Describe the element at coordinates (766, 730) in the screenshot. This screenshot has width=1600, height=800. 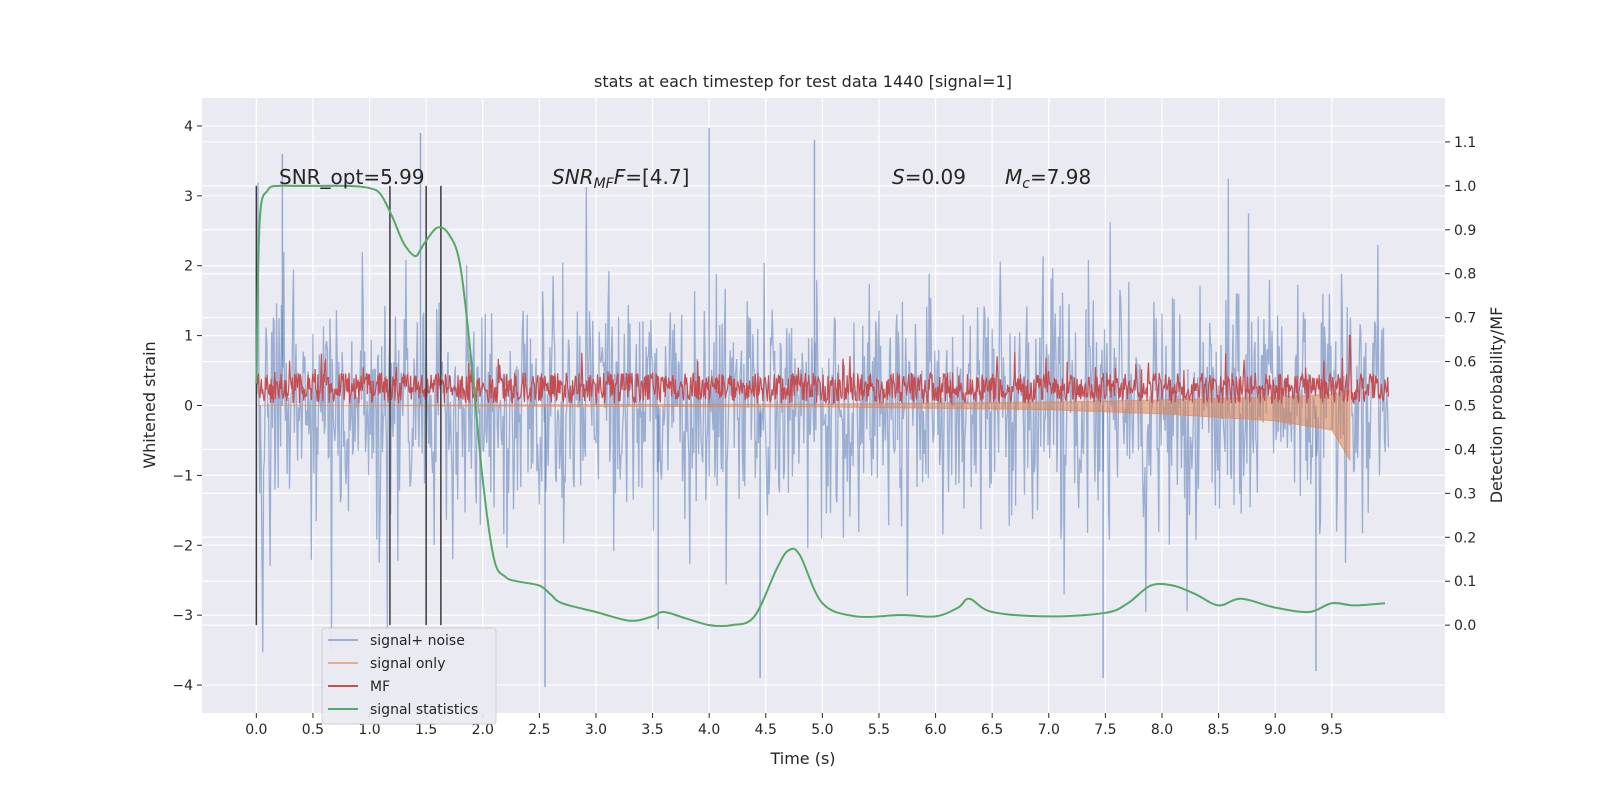
I see `x-tick-label: 4.5` at that location.